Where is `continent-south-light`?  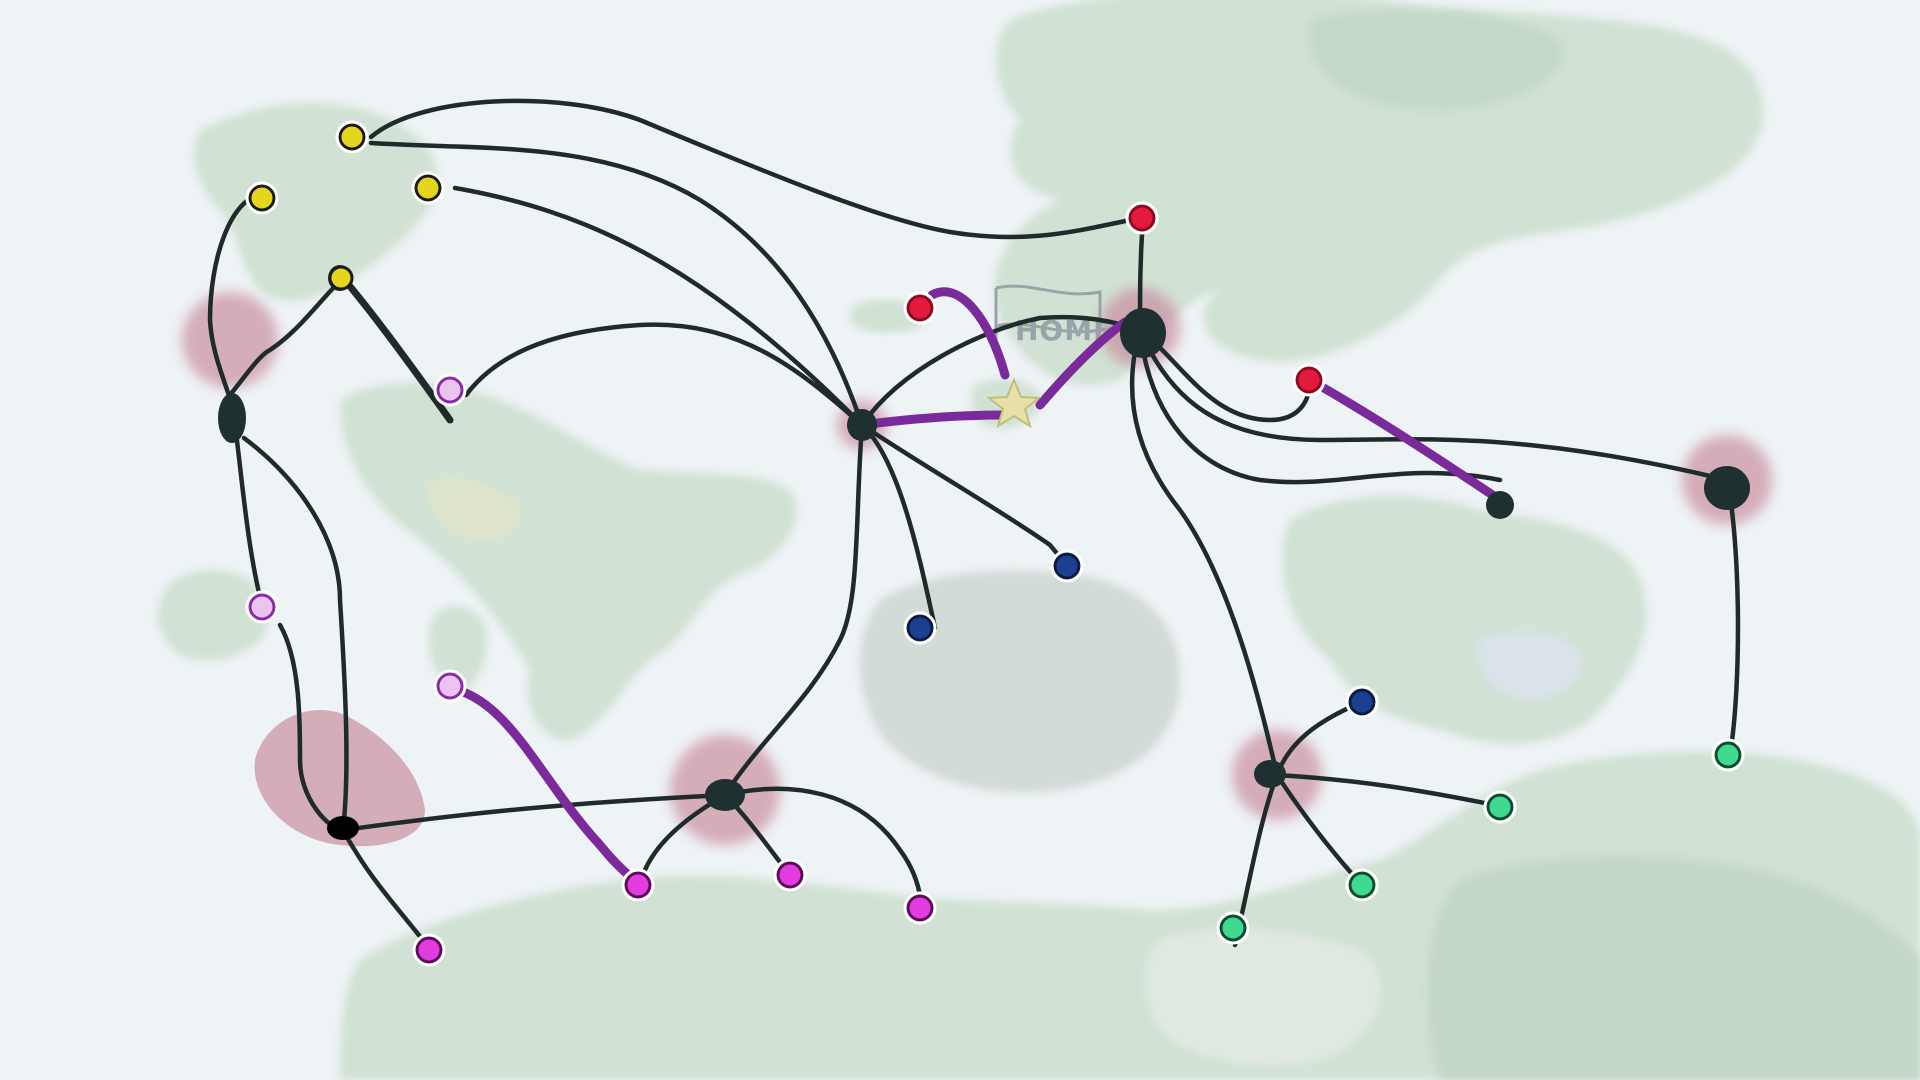
continent-south-light is located at coordinates (1263, 997).